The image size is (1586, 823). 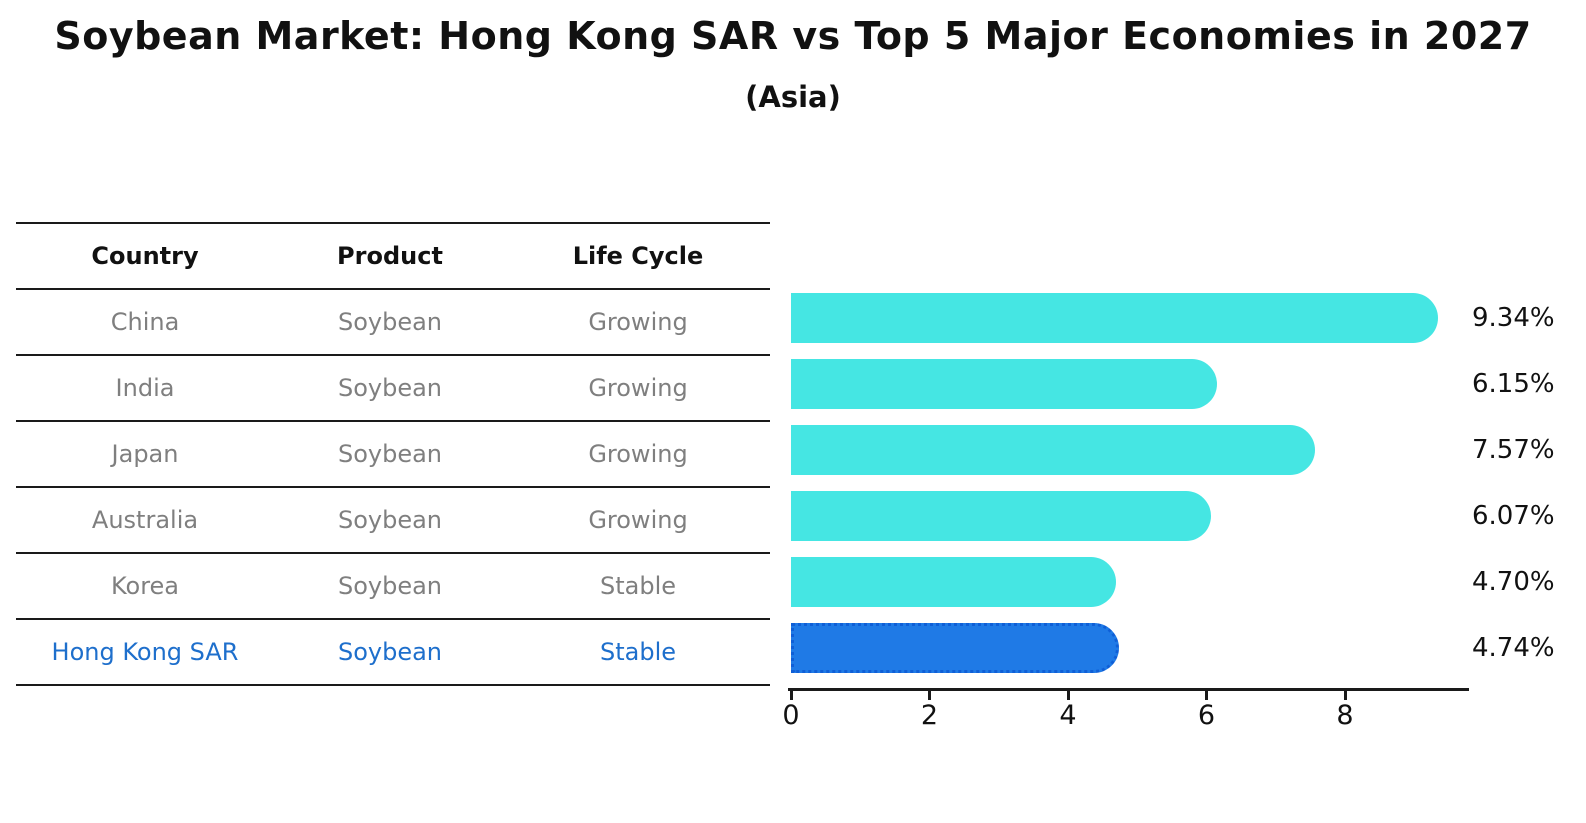 What do you see at coordinates (145, 322) in the screenshot?
I see `cell-country: China` at bounding box center [145, 322].